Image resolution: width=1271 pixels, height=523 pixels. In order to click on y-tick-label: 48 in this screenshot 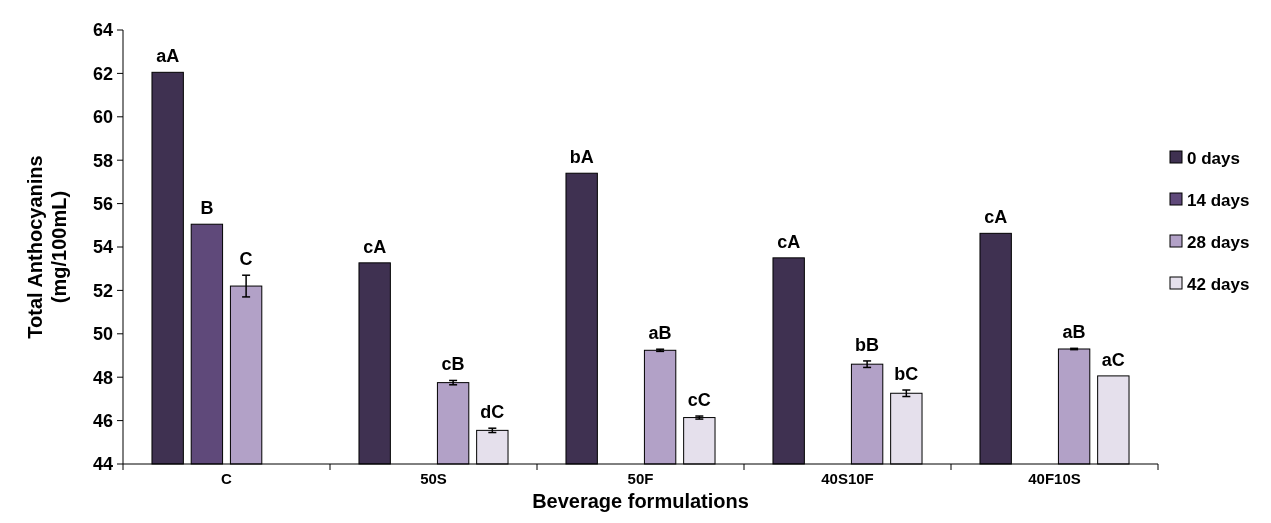, I will do `click(102, 377)`.